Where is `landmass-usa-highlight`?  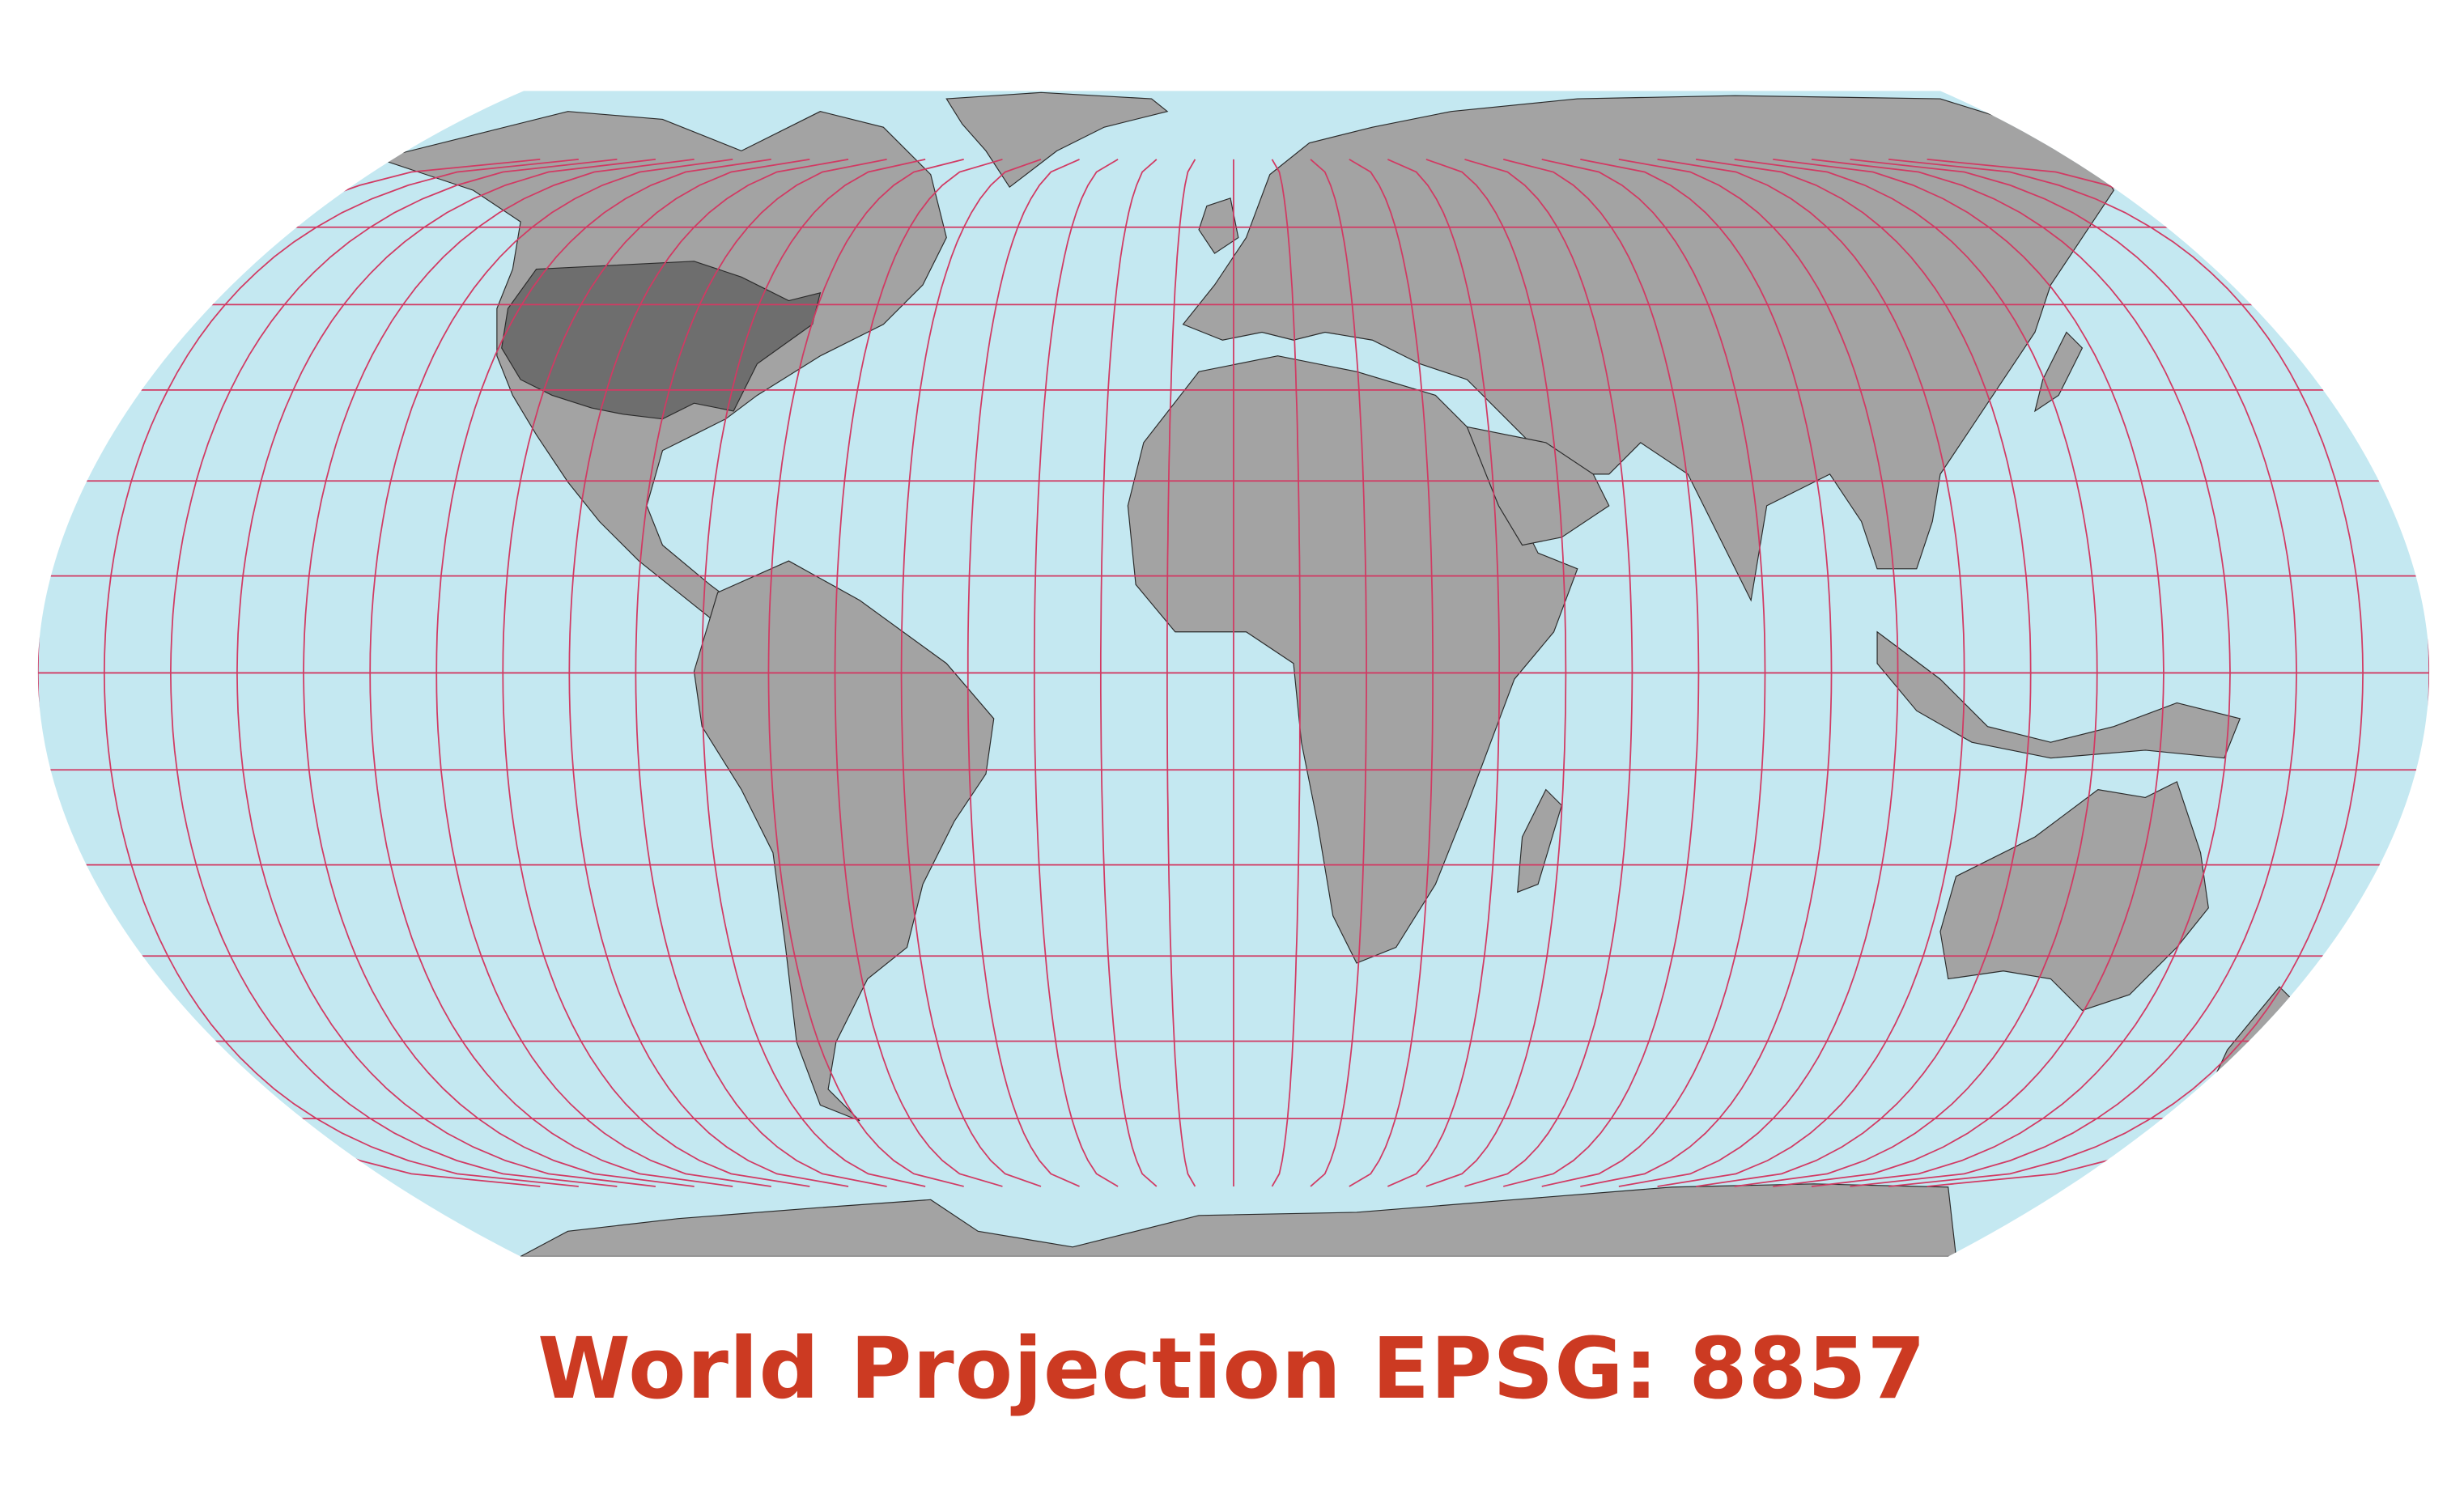 landmass-usa-highlight is located at coordinates (662, 340).